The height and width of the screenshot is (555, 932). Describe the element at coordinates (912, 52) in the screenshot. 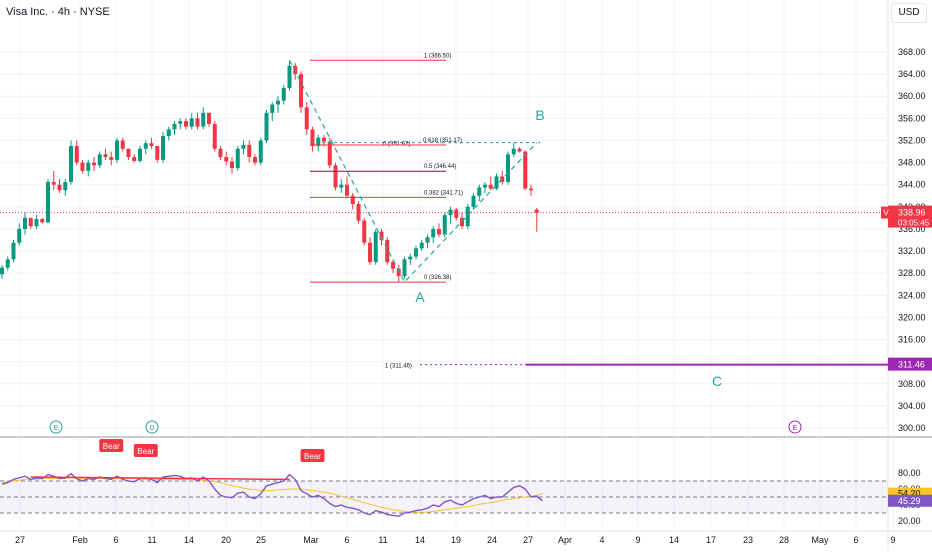

I see `price-tick-label: 368.00` at that location.